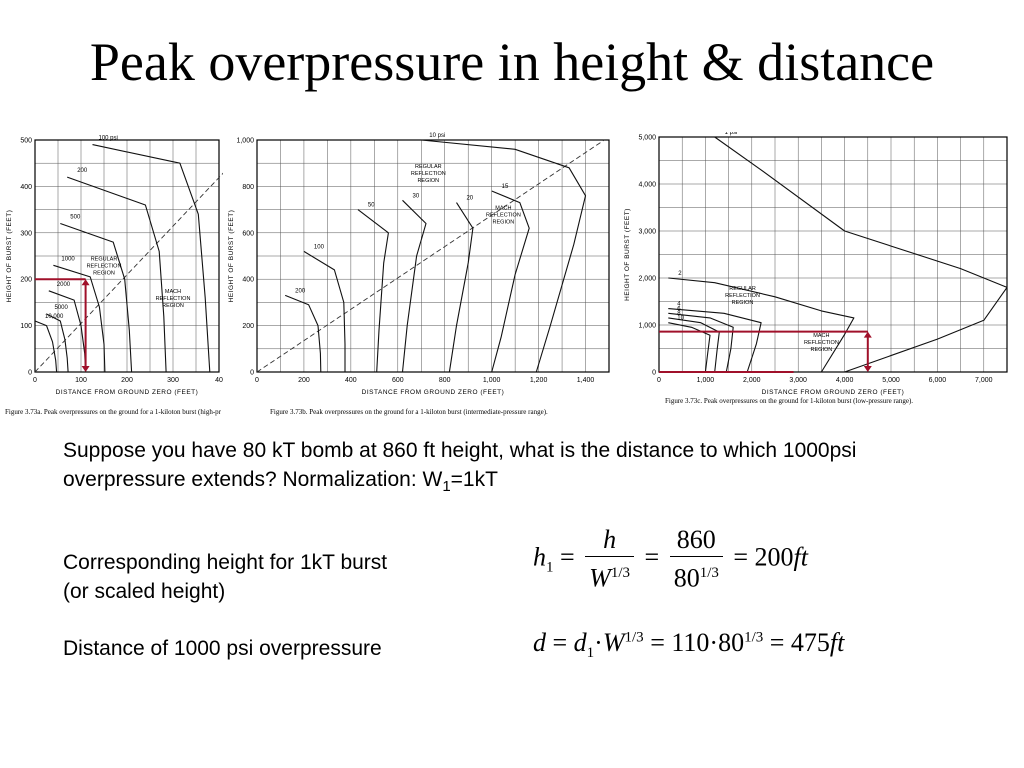  I want to click on series-label: 200, so click(82, 171).